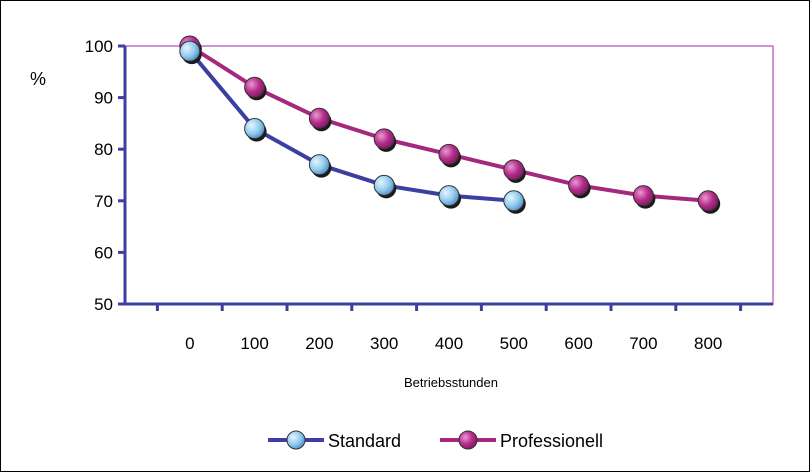  I want to click on y-tick-label: 60, so click(103, 252).